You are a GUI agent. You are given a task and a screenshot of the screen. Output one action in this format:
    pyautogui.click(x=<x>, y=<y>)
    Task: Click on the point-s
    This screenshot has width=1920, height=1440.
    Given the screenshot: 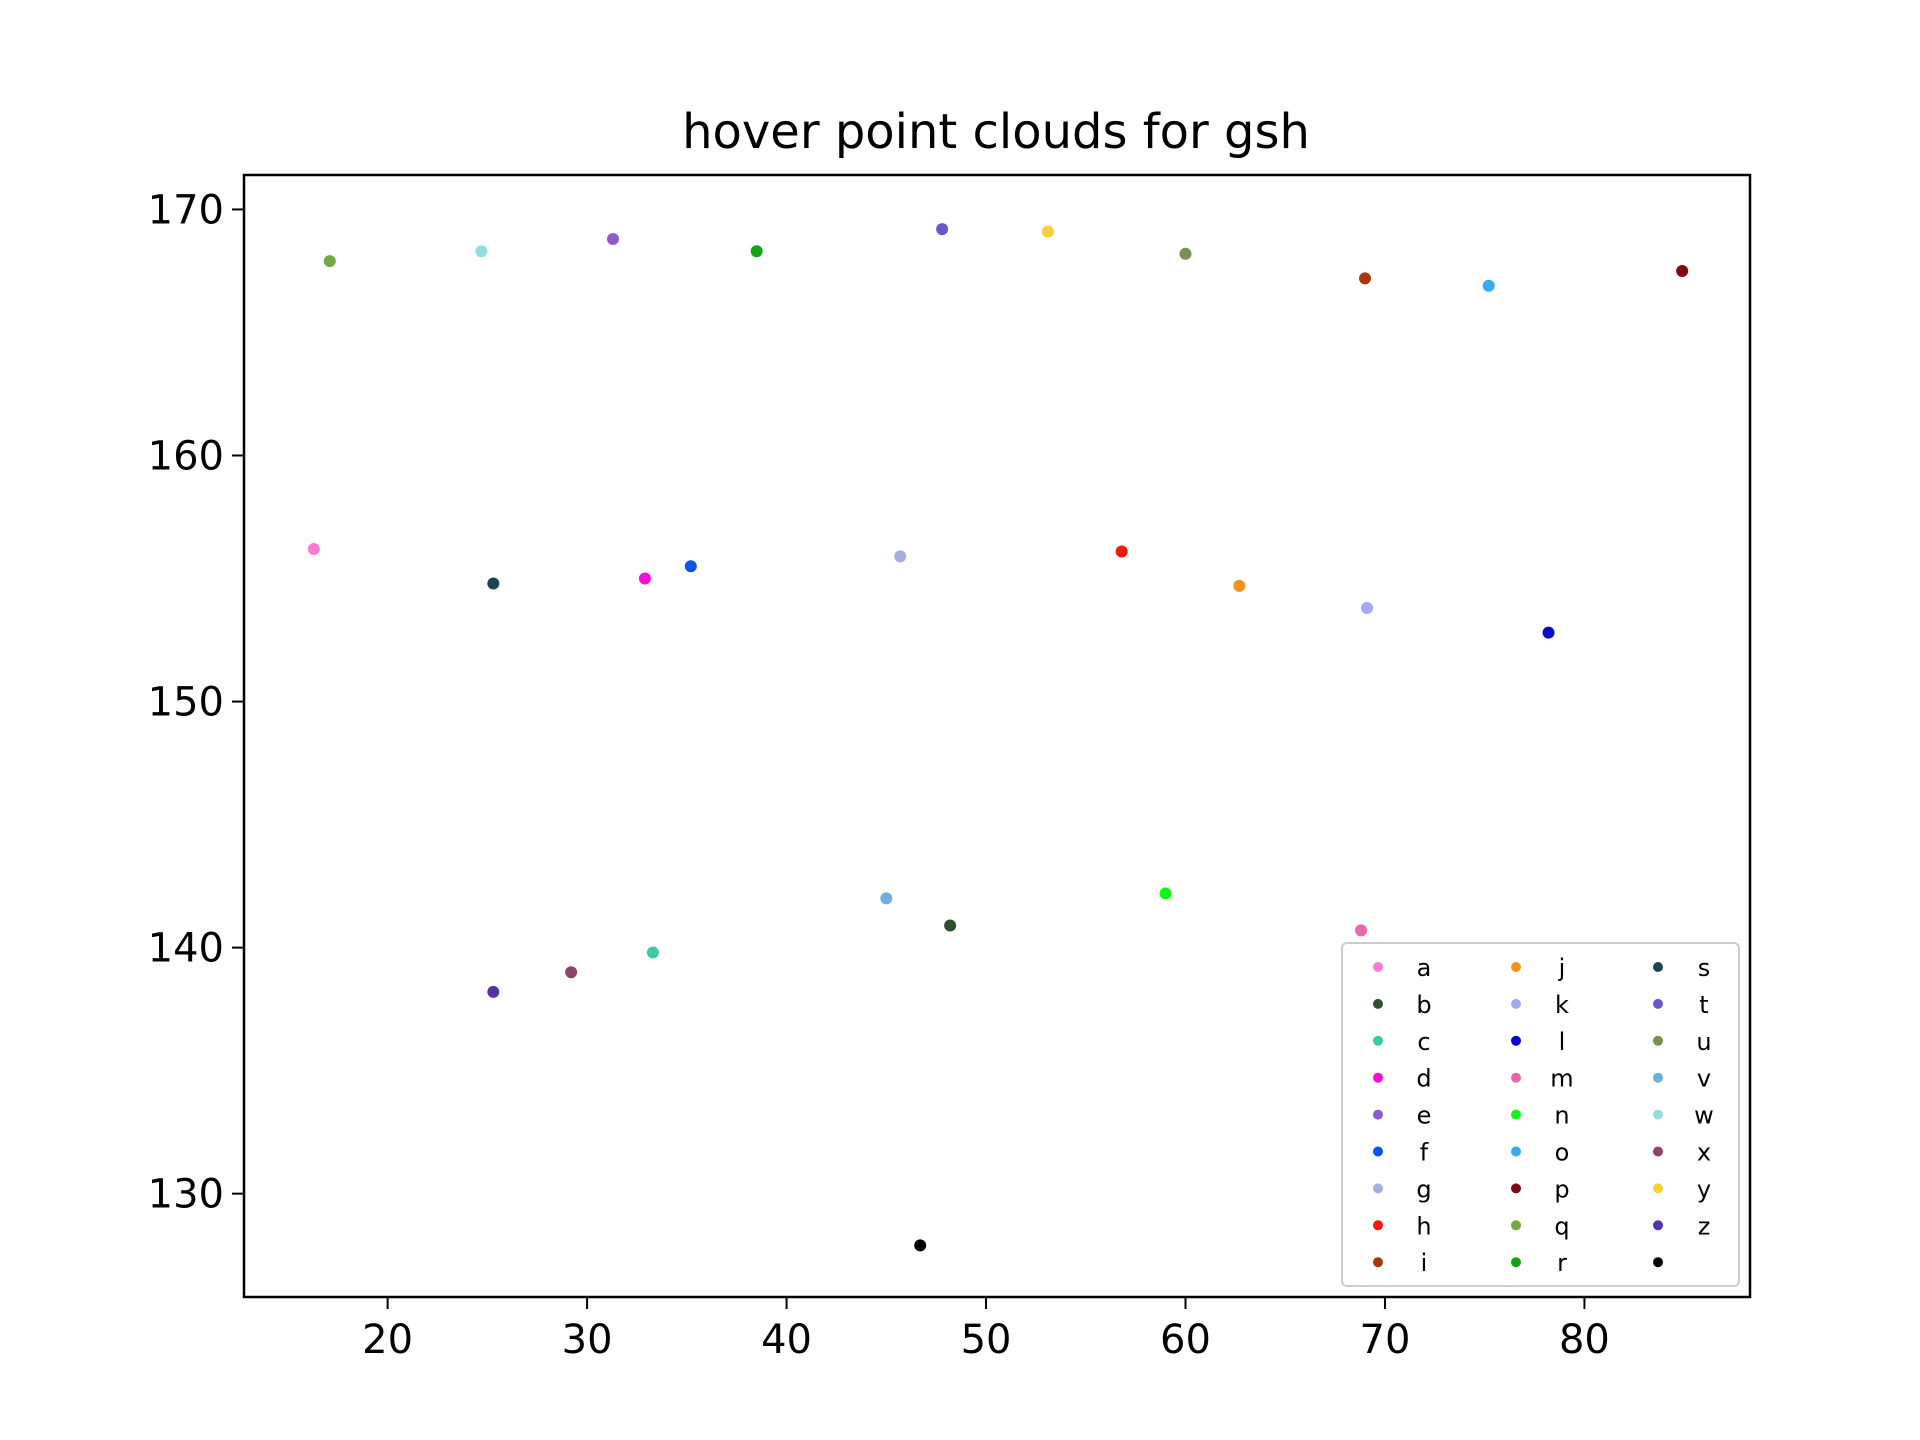 What is the action you would take?
    pyautogui.click(x=493, y=583)
    